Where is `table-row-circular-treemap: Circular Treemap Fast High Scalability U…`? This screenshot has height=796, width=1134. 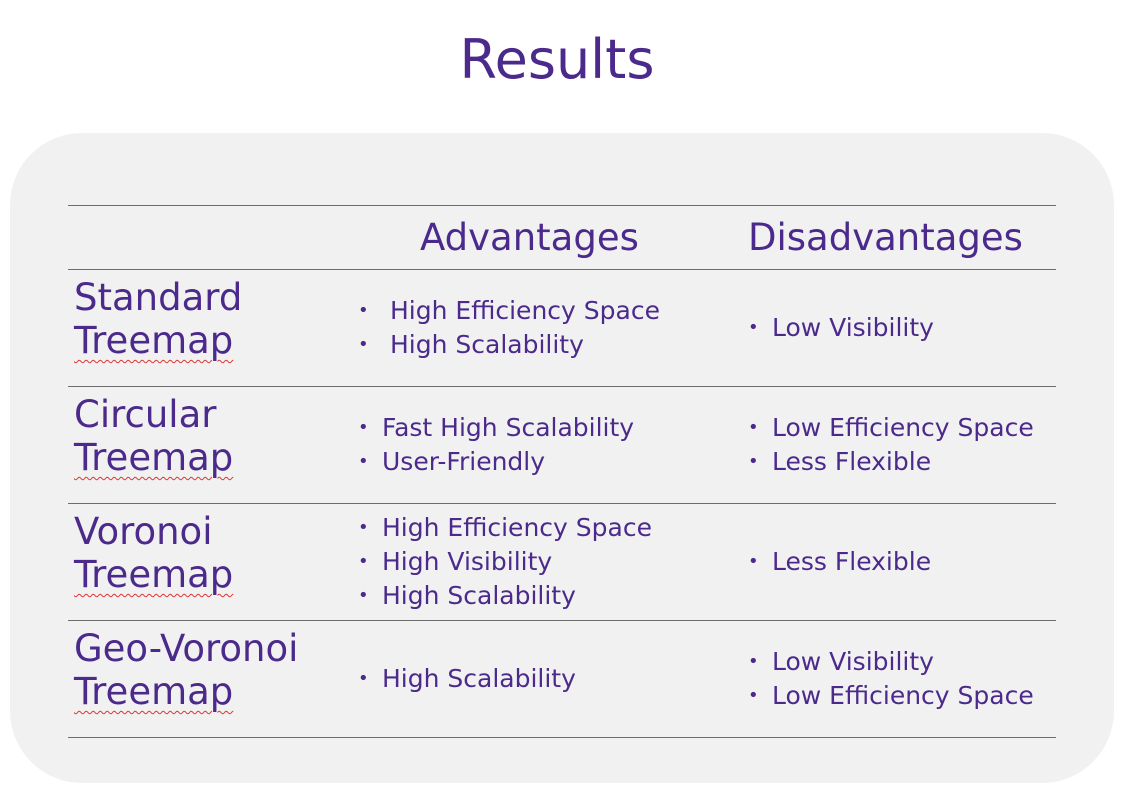
table-row-circular-treemap: Circular Treemap Fast High Scalability U… is located at coordinates (562, 445).